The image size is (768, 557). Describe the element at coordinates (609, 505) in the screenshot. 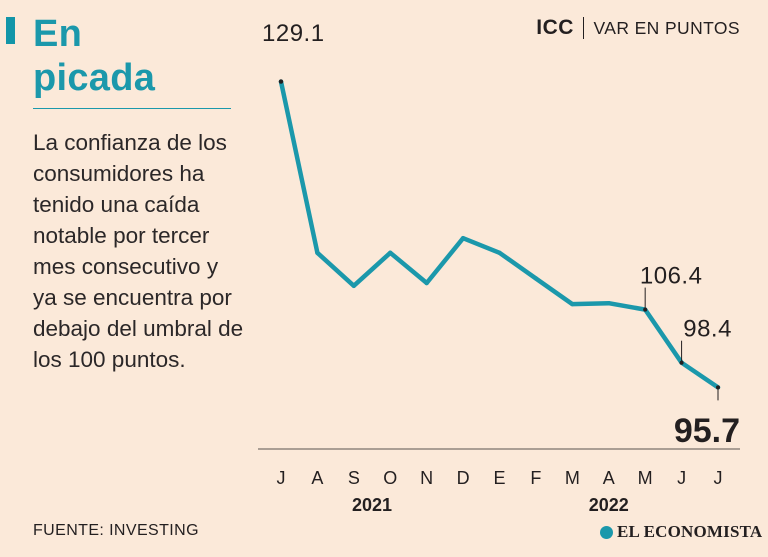

I see `year-label-1: 2022` at that location.